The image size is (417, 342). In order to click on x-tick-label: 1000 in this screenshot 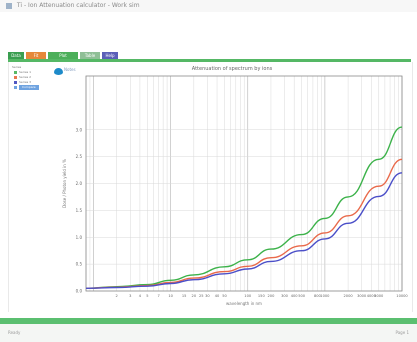, I will do `click(325, 296)`.